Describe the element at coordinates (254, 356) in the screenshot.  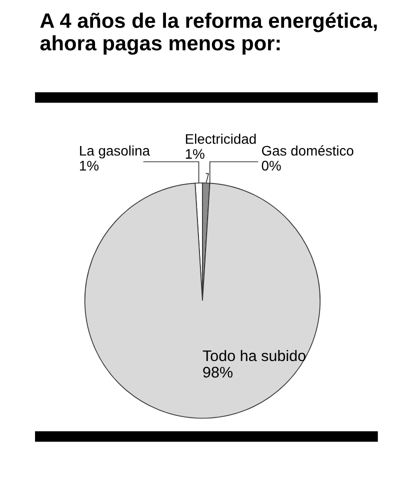
I see `slice-label: Todo ha subido` at that location.